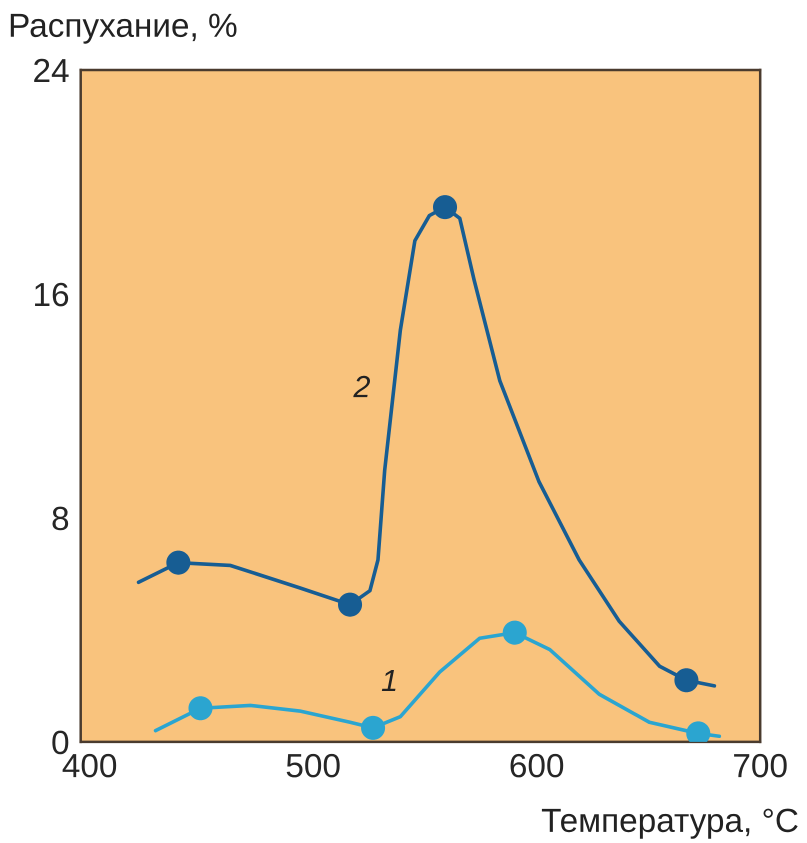 The width and height of the screenshot is (807, 843). What do you see at coordinates (51, 294) in the screenshot?
I see `y-tick-label: 16` at bounding box center [51, 294].